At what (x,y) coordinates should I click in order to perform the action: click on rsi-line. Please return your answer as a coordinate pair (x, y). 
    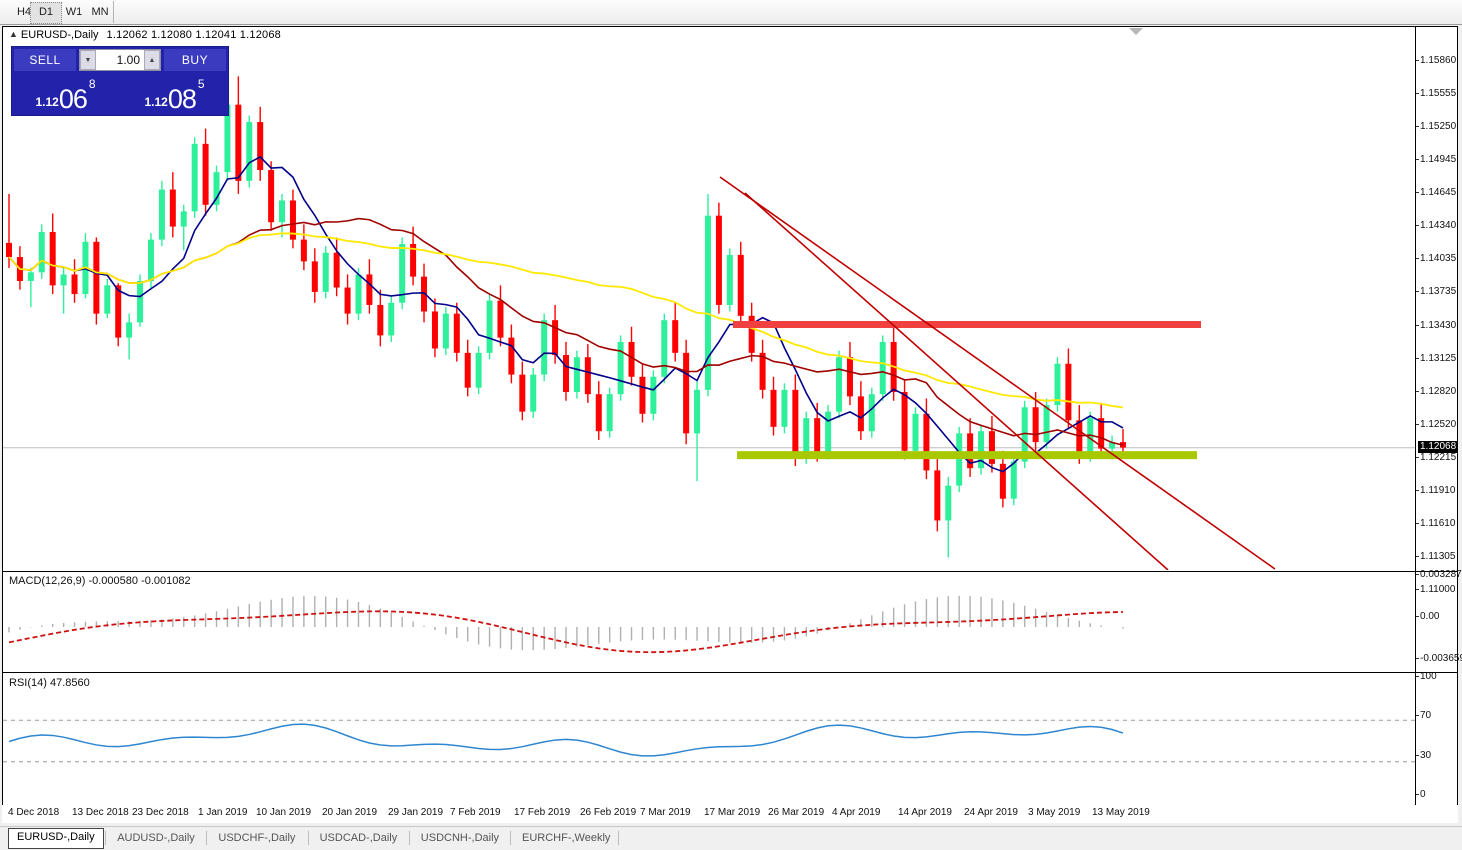
    Looking at the image, I should click on (566, 740).